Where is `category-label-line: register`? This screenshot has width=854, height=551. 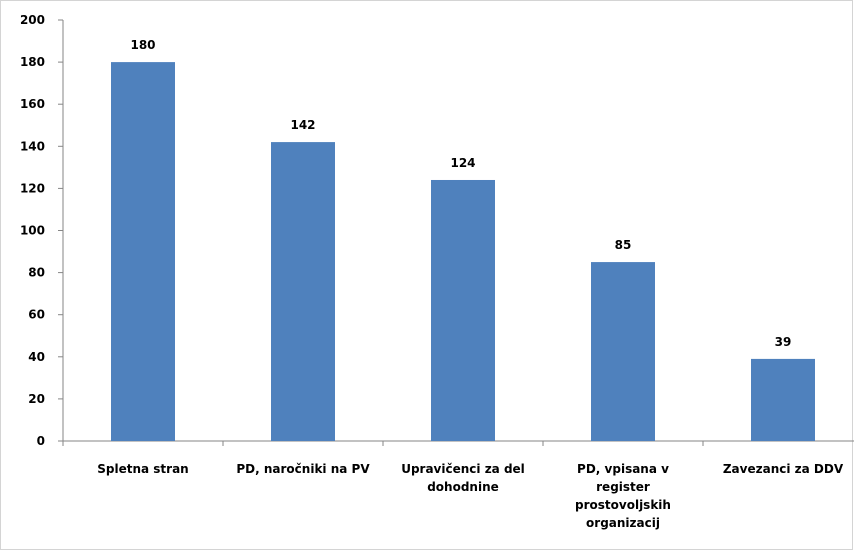 category-label-line: register is located at coordinates (623, 487).